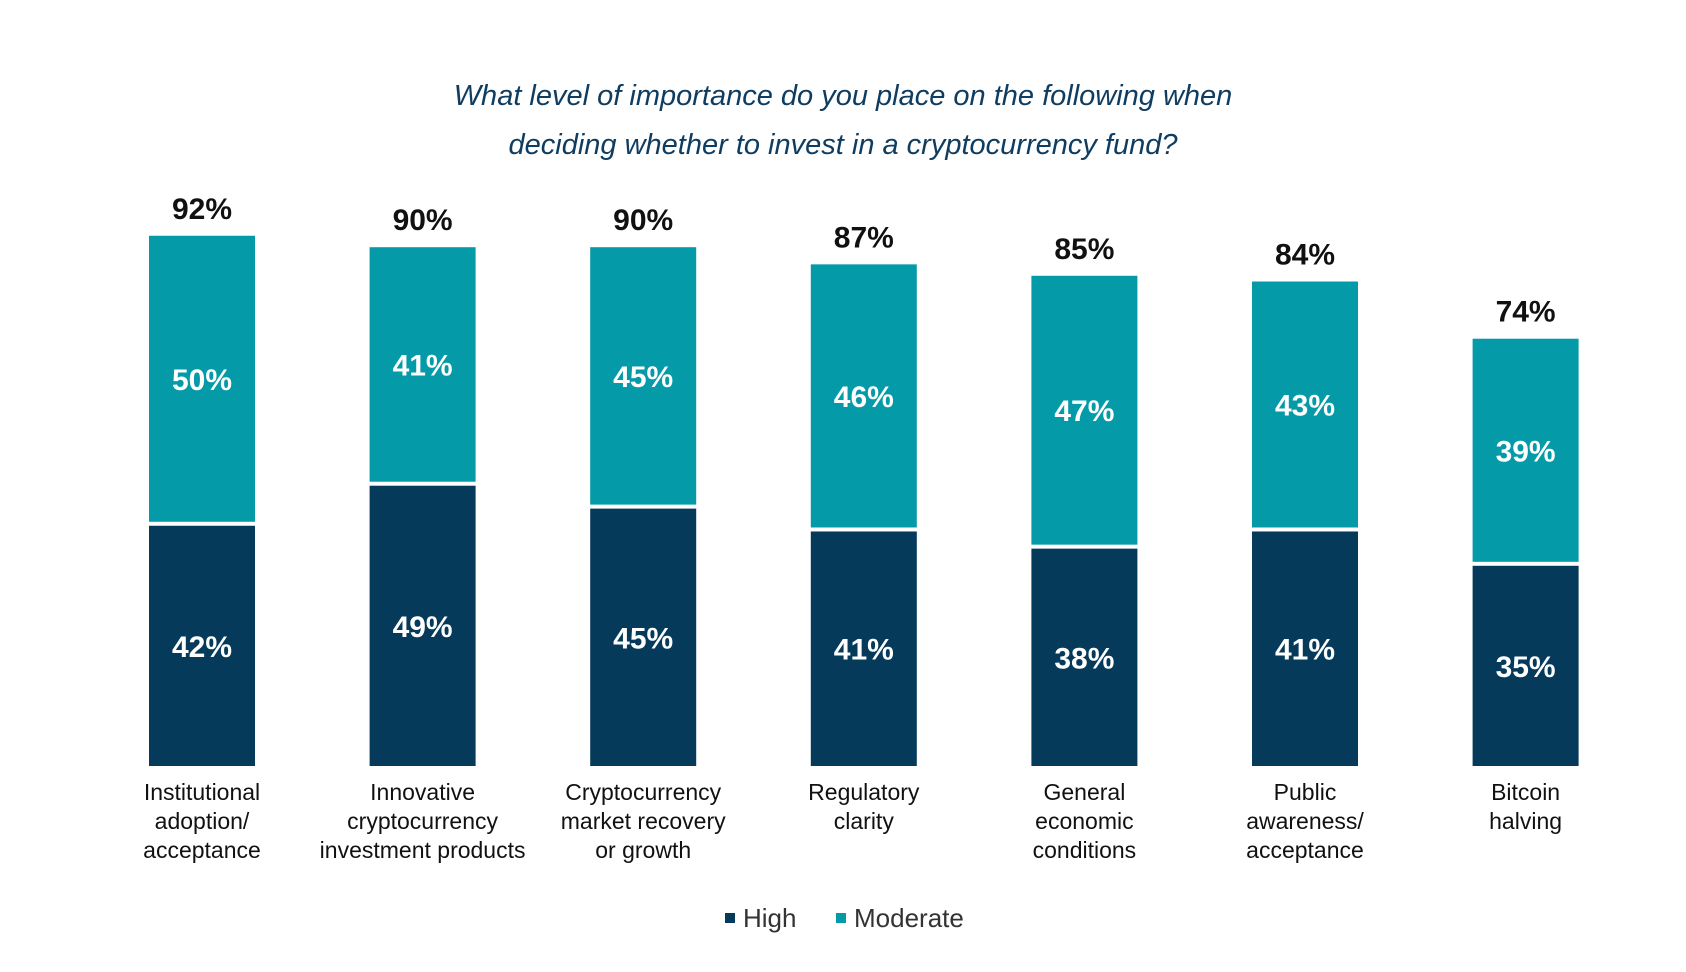  Describe the element at coordinates (1525, 821) in the screenshot. I see `category-label-line: halving` at that location.